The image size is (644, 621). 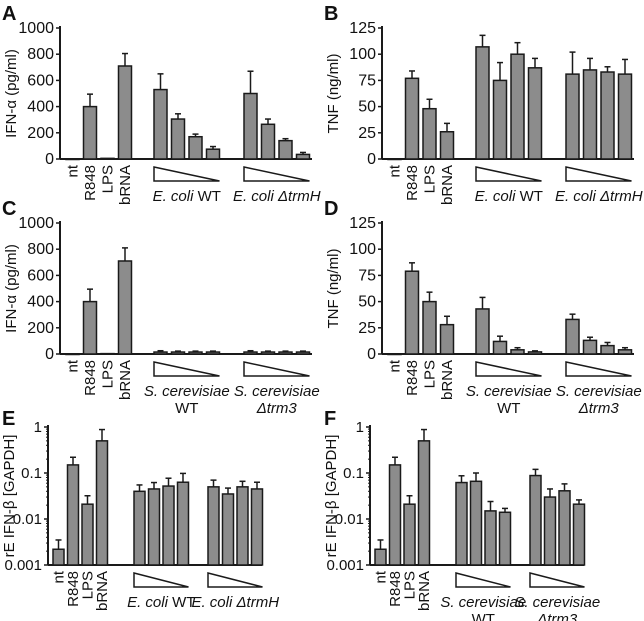 What do you see at coordinates (40, 275) in the screenshot?
I see `y-tick-label: 600` at bounding box center [40, 275].